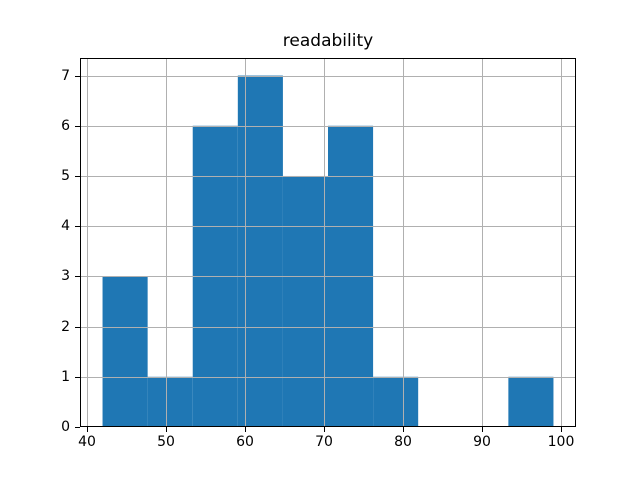 This screenshot has width=640, height=480. What do you see at coordinates (482, 442) in the screenshot?
I see `x-tick-label: 90` at bounding box center [482, 442].